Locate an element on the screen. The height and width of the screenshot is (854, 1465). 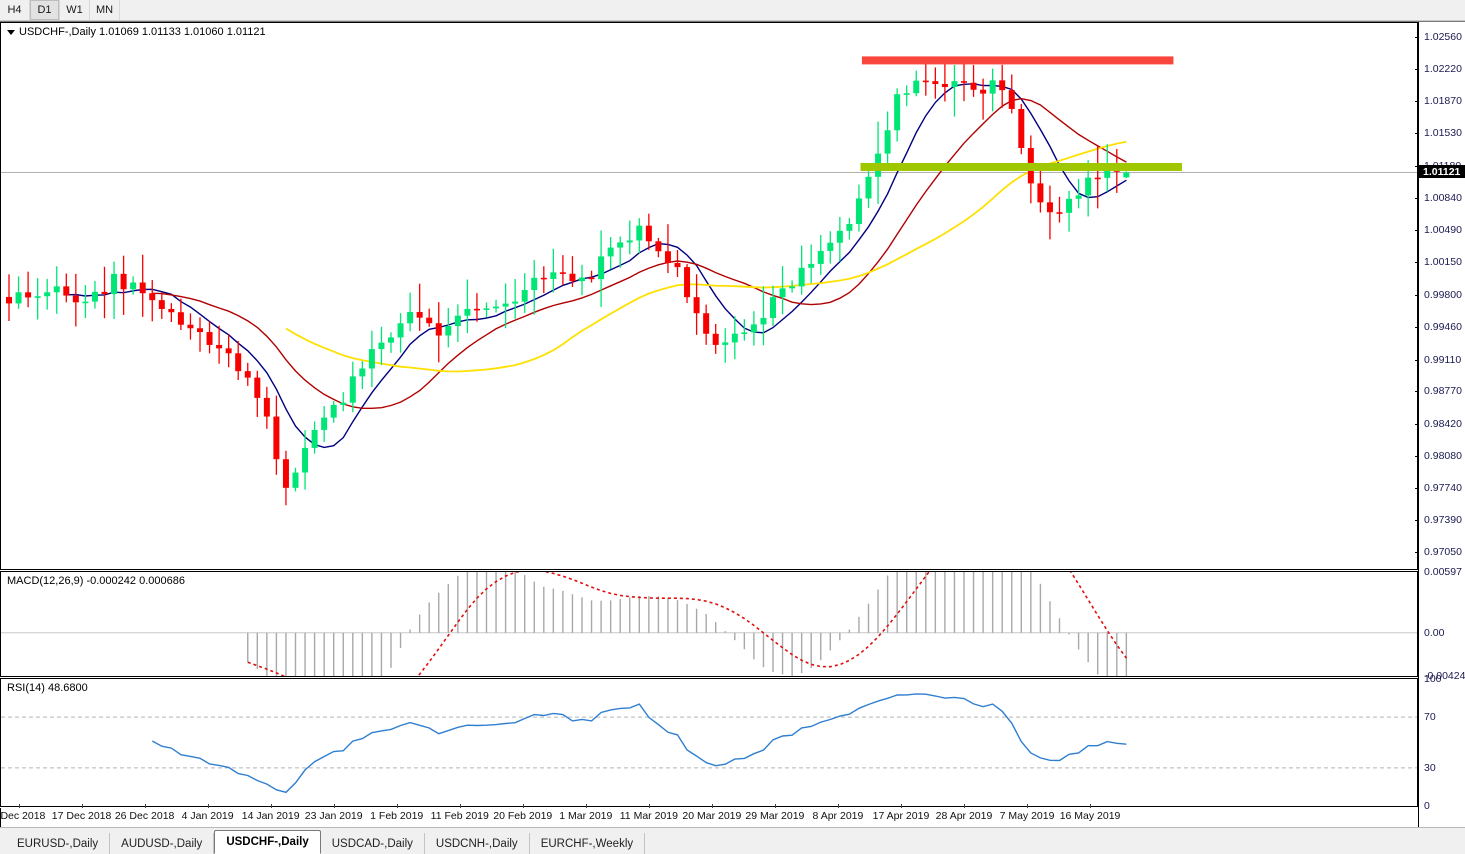
price-tick-label: 1.02560 is located at coordinates (1443, 36).